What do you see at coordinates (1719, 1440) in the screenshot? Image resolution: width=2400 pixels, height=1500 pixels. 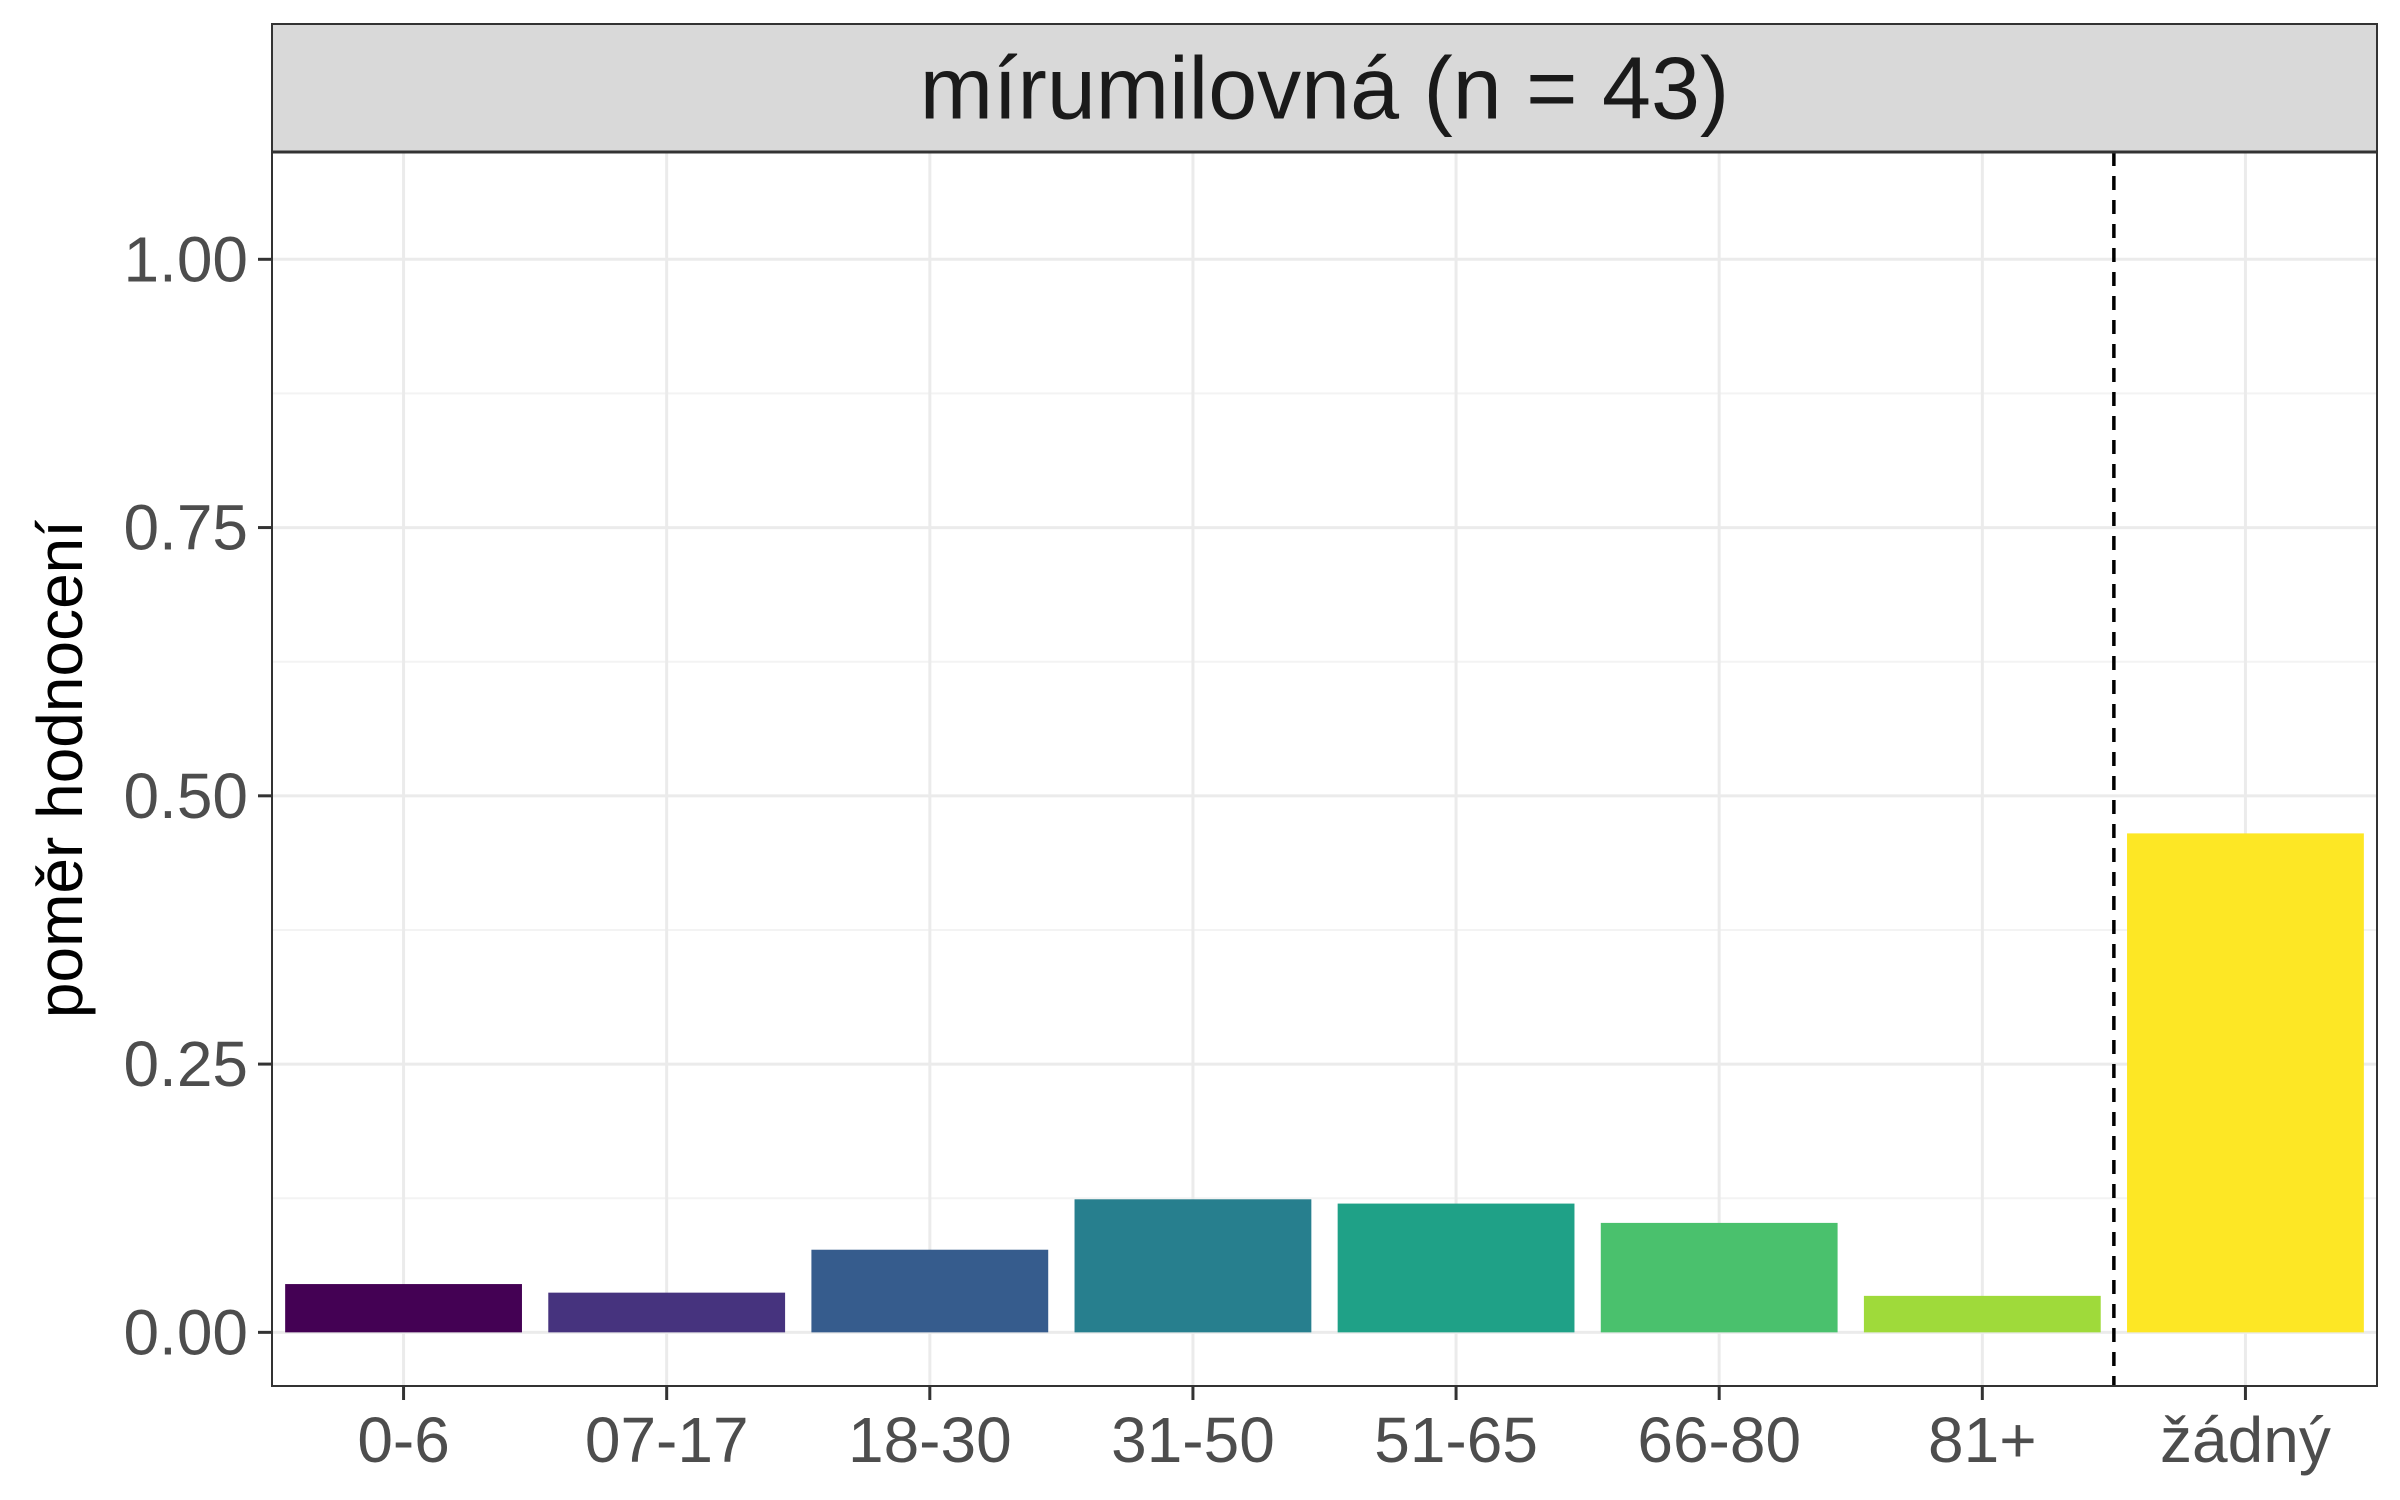 I see `x-tick-label: 66-80` at bounding box center [1719, 1440].